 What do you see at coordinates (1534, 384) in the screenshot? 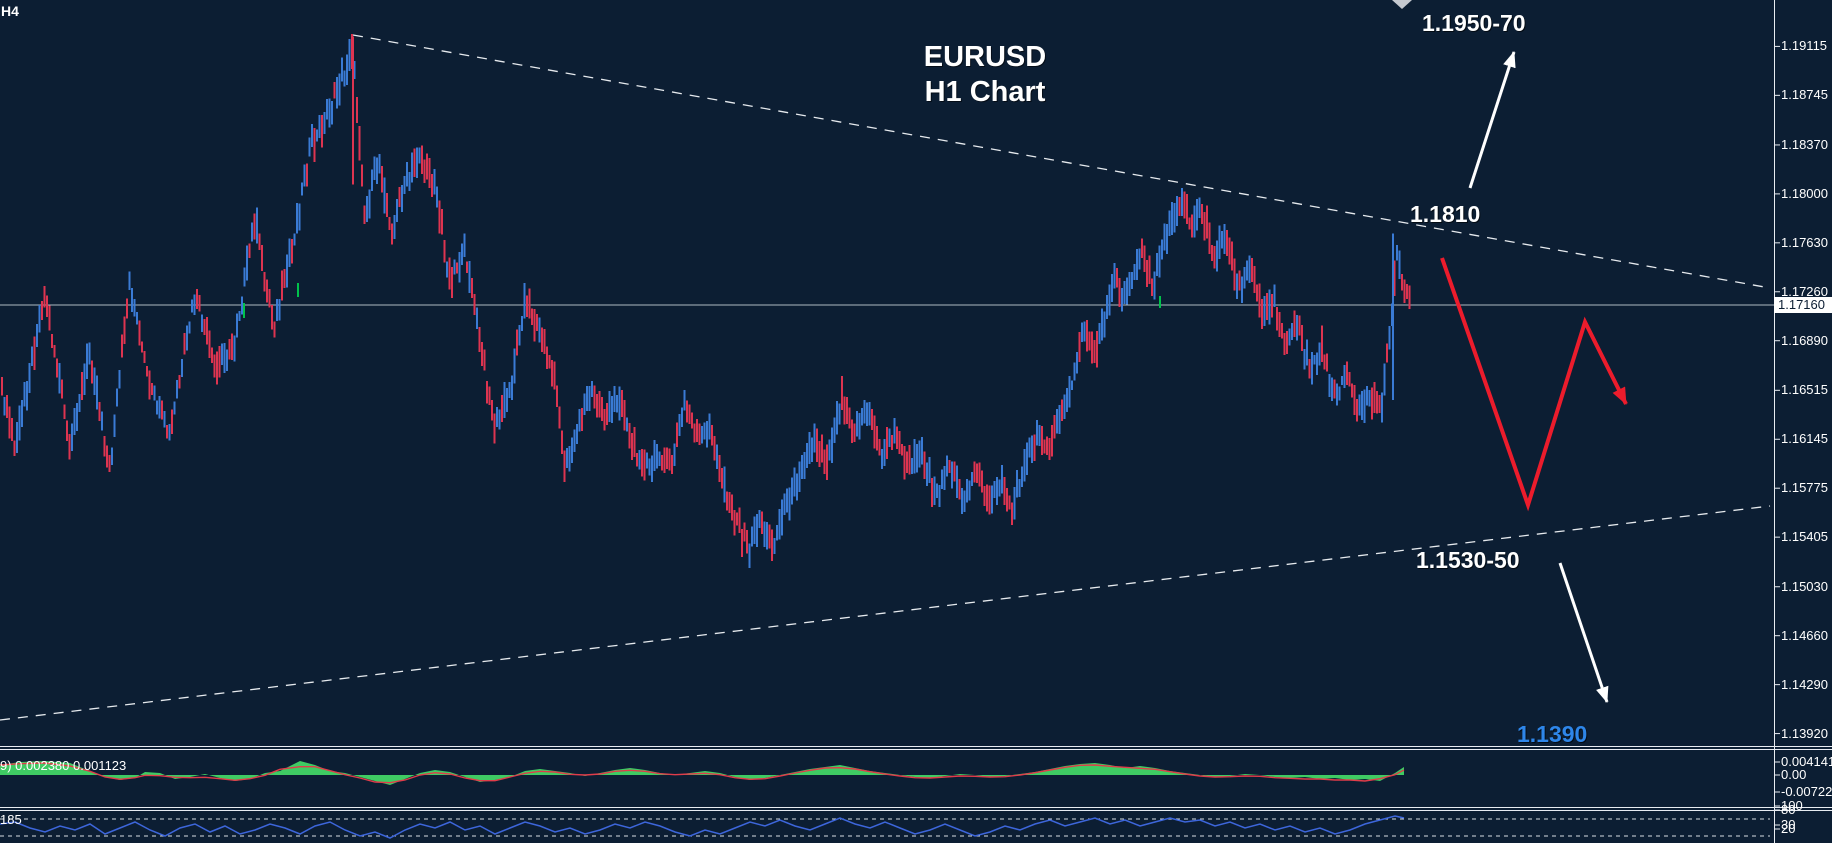
I see `red-zigzag-projection` at bounding box center [1534, 384].